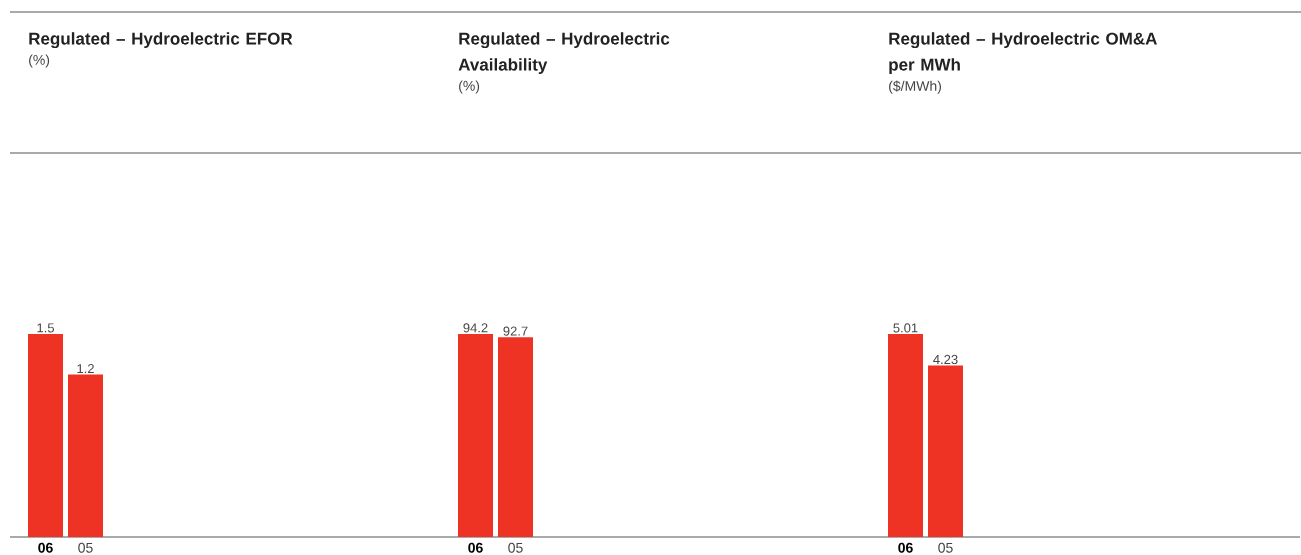  What do you see at coordinates (915, 87) in the screenshot?
I see `chart-subtitle: ($/MWh)` at bounding box center [915, 87].